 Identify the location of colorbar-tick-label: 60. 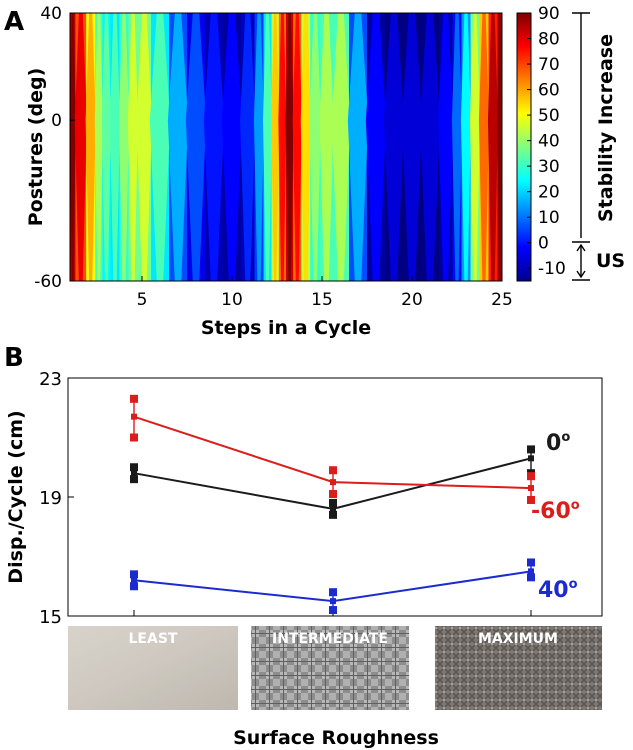
(549, 91).